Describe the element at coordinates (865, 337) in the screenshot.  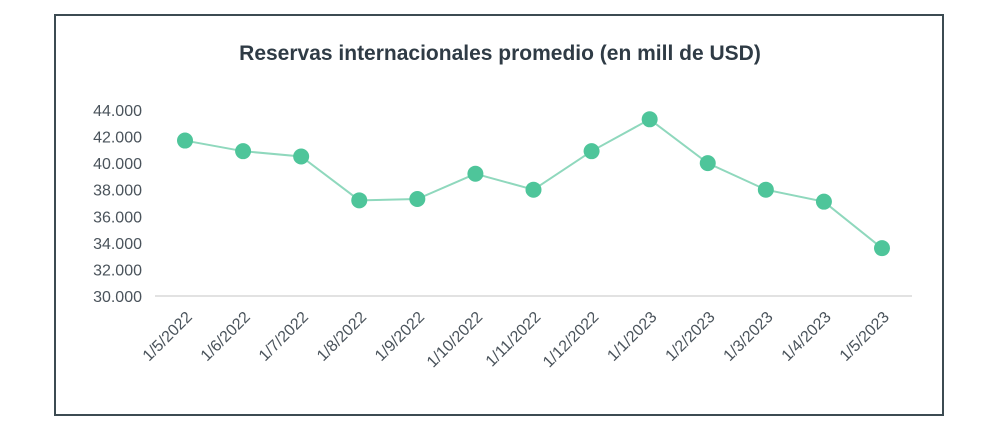
I see `x-tick-label: 1/5/2023` at that location.